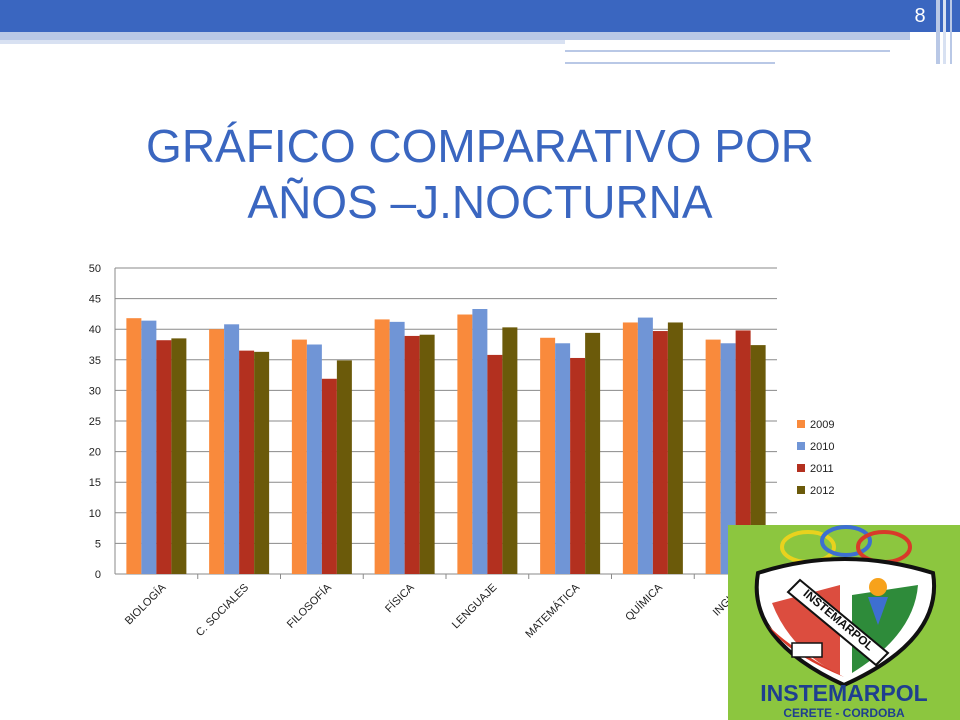  I want to click on school-logo: INSTEMARPOL INSTEMARPOL CERETE - CORDOBA, so click(844, 622).